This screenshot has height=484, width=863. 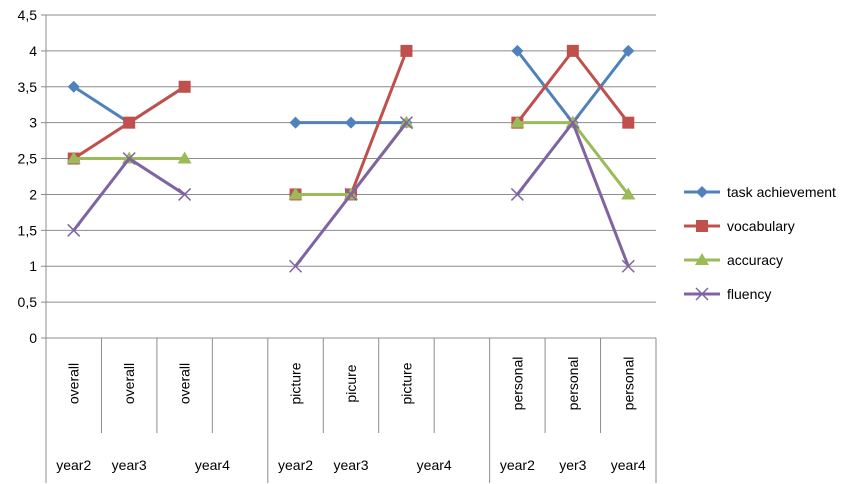 I want to click on y-tick-label: 3, so click(x=33, y=123).